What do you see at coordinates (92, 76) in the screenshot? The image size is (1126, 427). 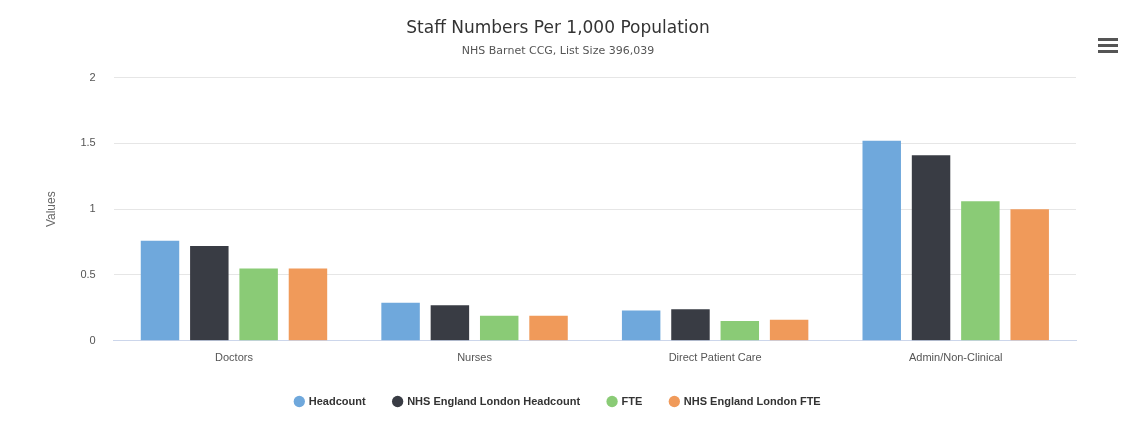 I see `y-tick-label: 2` at bounding box center [92, 76].